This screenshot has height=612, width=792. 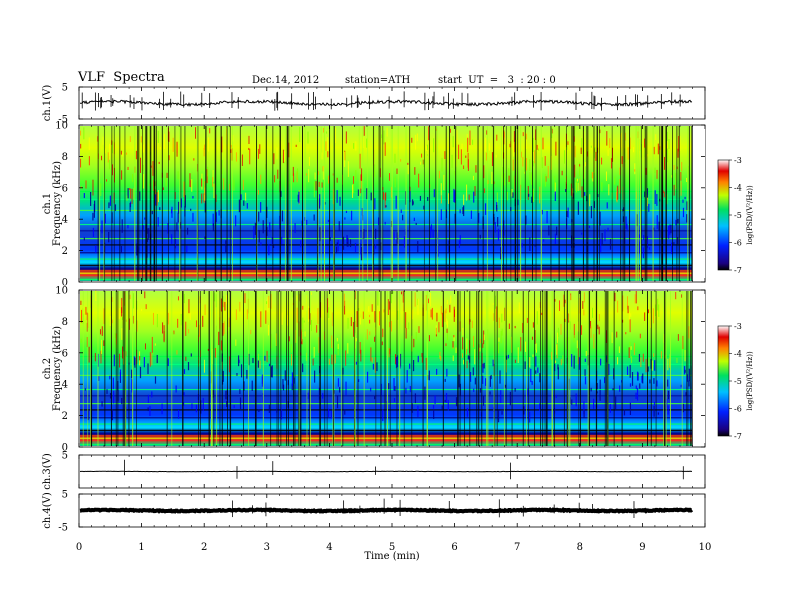 I want to click on x-tick-label: 1, so click(x=141, y=547).